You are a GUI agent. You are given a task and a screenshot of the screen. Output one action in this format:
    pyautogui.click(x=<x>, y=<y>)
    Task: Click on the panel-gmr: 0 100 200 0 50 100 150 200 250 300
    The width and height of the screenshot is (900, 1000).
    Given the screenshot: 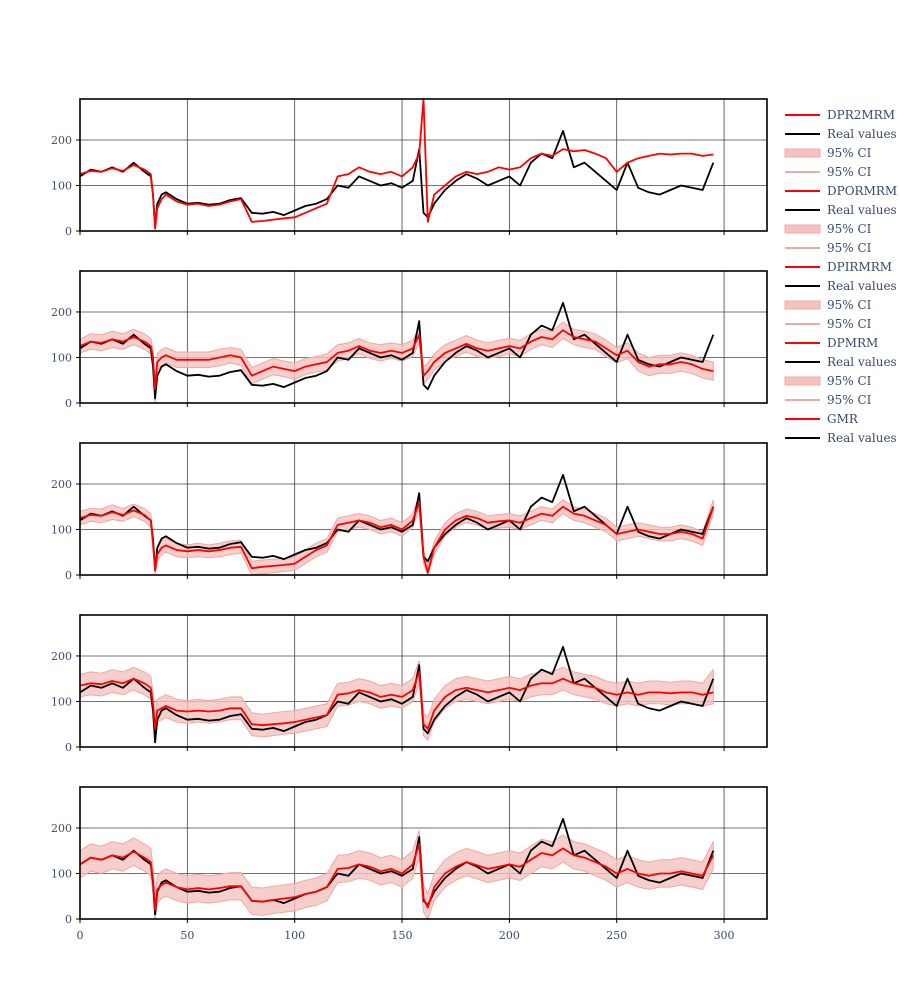 What is the action you would take?
    pyautogui.click(x=409, y=864)
    